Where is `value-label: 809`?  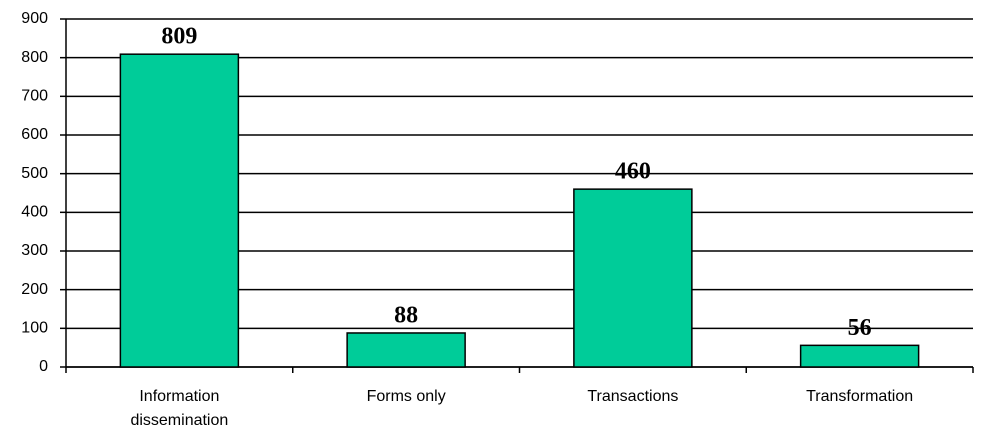 value-label: 809 is located at coordinates (179, 37).